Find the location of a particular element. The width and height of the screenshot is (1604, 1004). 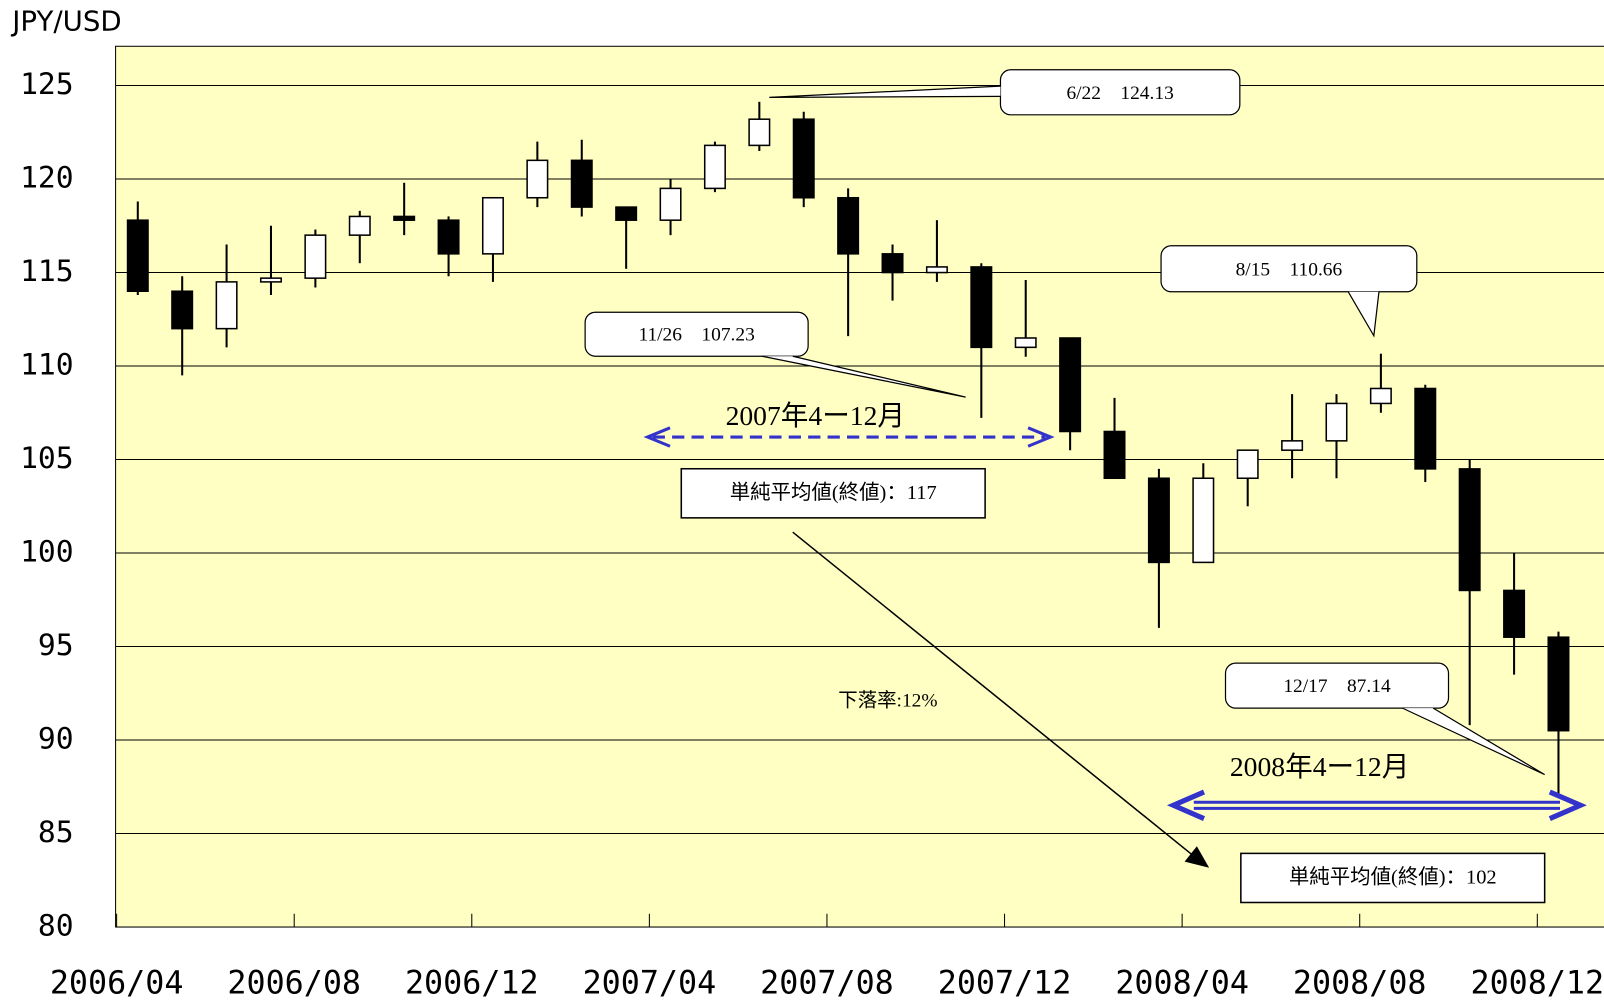

y-tick-label: 95 is located at coordinates (56, 644).